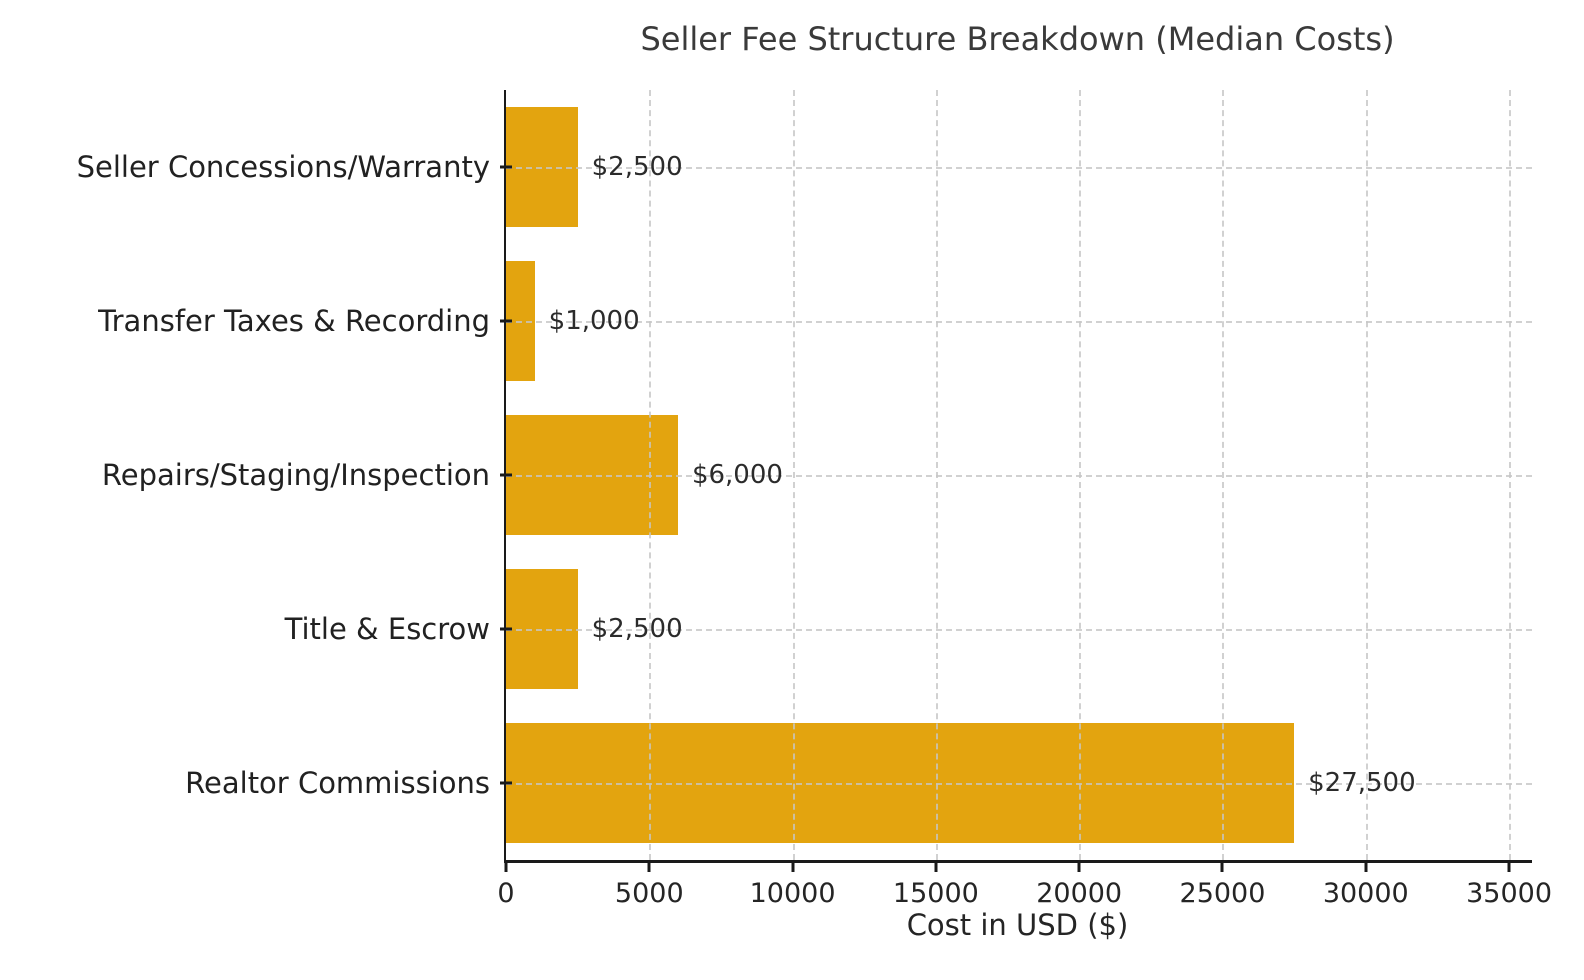  Describe the element at coordinates (295, 475) in the screenshot. I see `category-label: Repairs/Staging/Inspection` at that location.